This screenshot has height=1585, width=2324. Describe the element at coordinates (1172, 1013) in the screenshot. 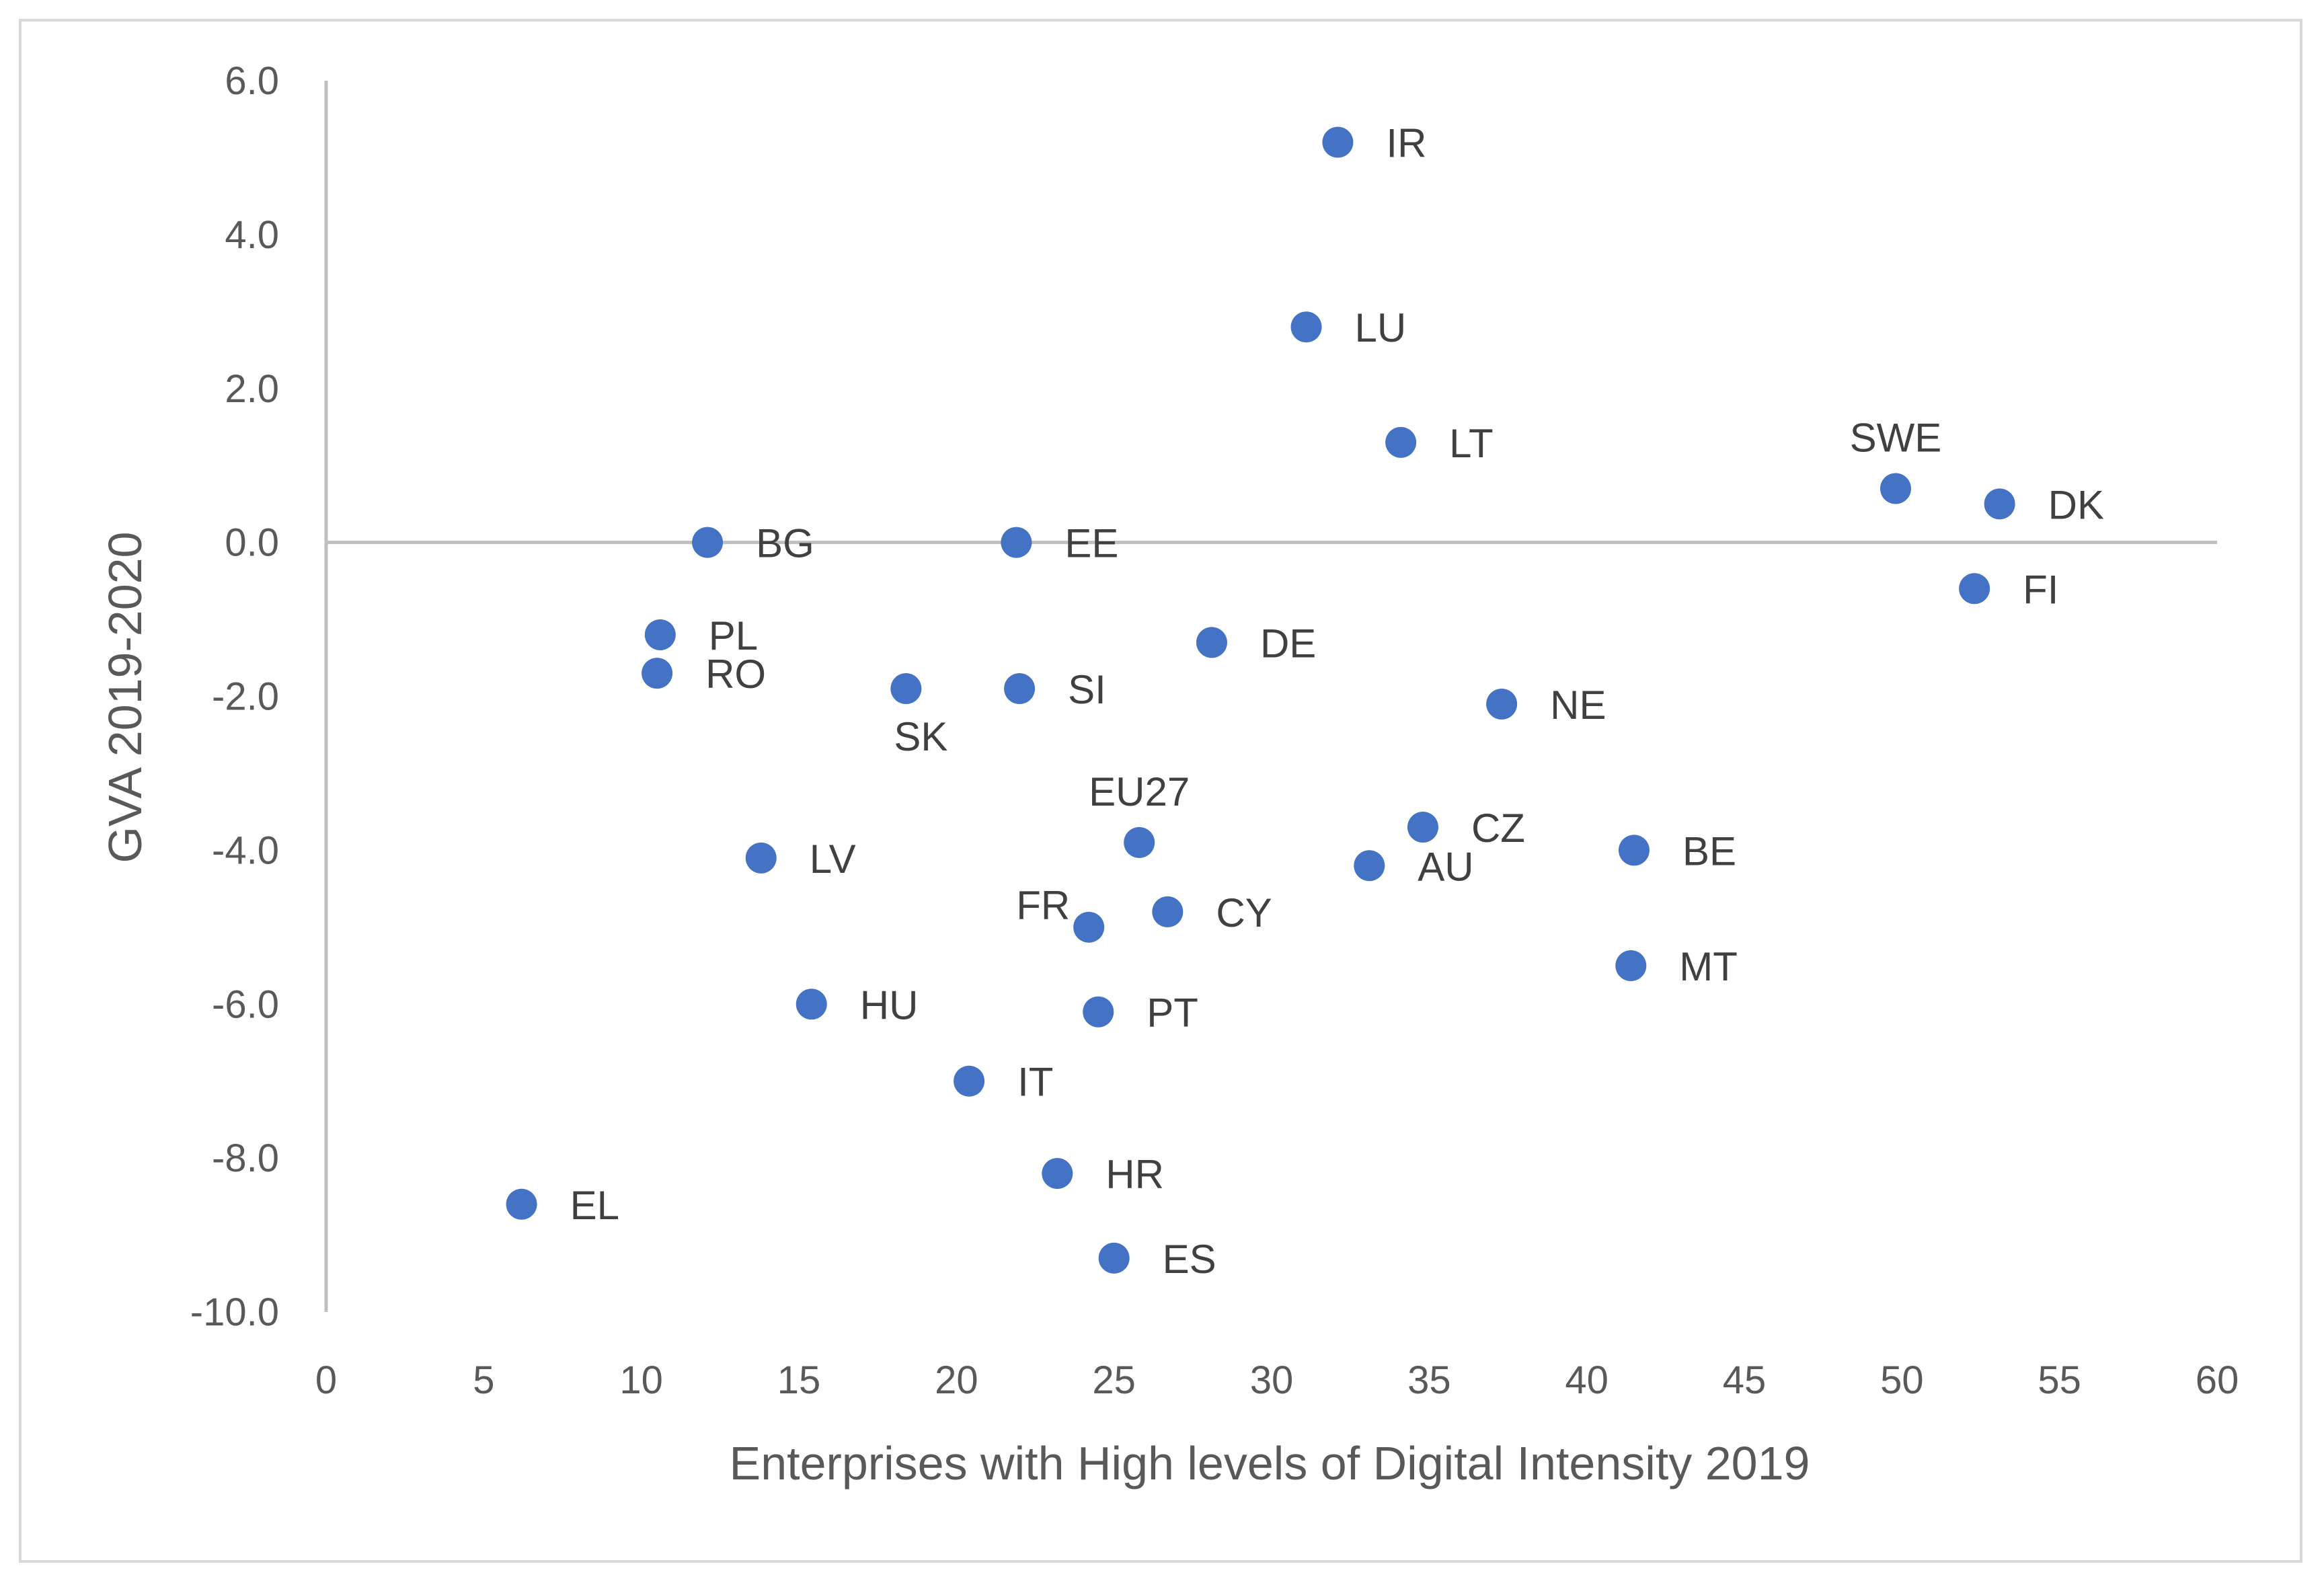

I see `data-label-pt: PT` at that location.